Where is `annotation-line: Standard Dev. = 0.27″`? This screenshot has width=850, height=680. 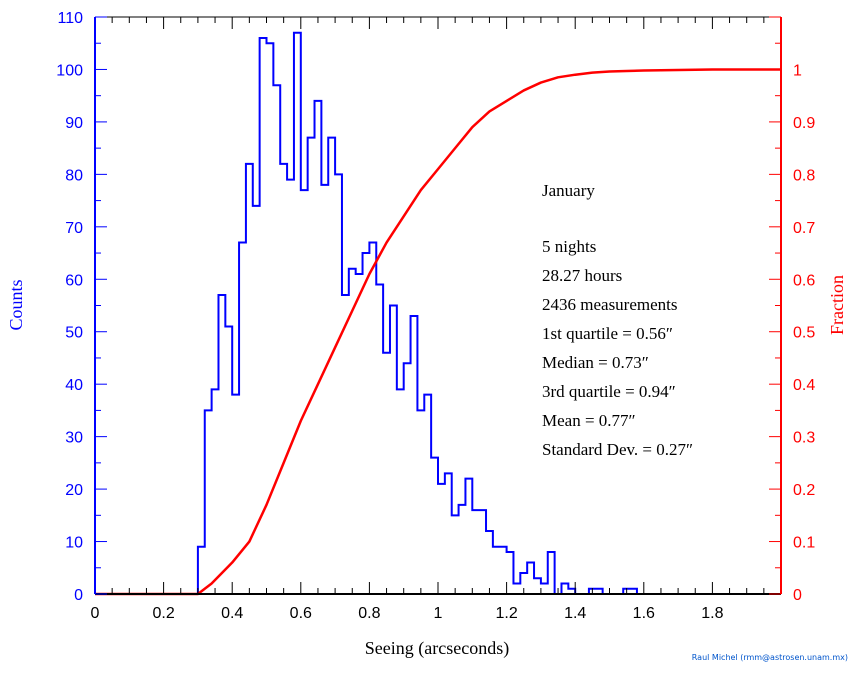
annotation-line: Standard Dev. = 0.27″ is located at coordinates (617, 449).